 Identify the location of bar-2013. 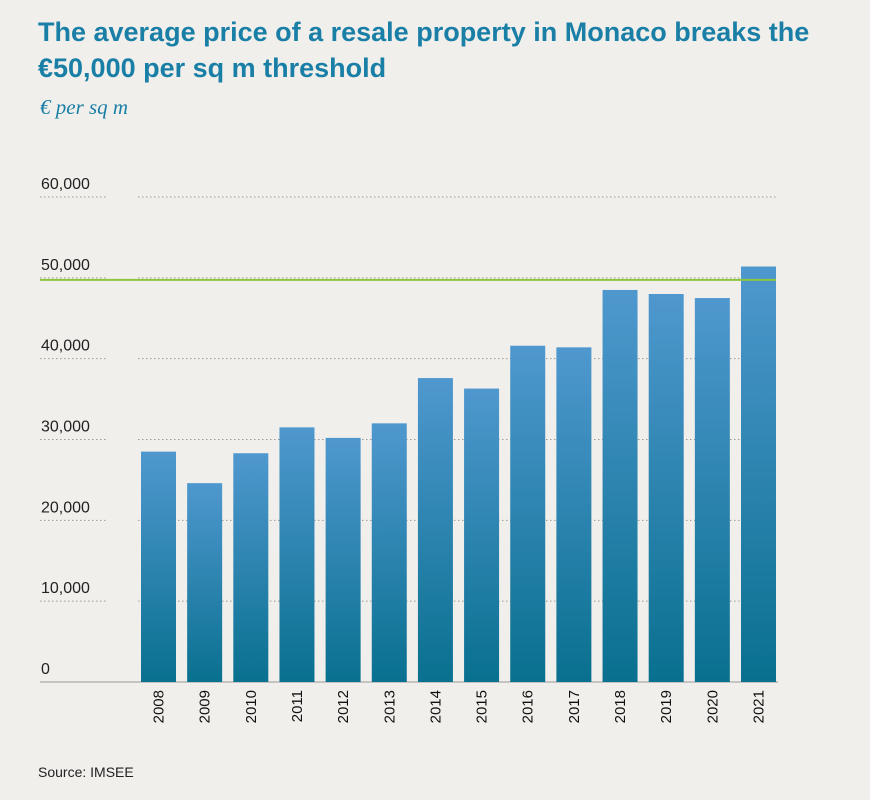
(389, 552).